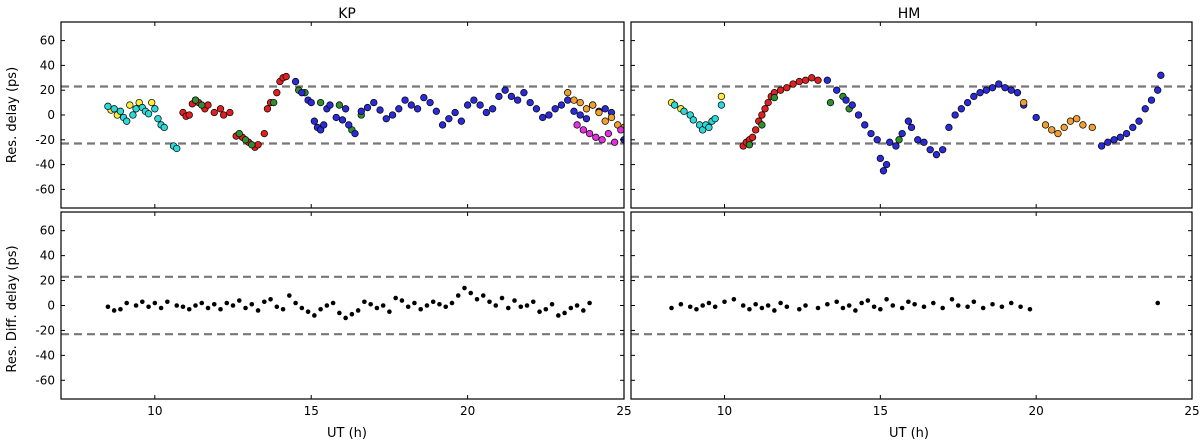  What do you see at coordinates (47, 41) in the screenshot?
I see `y-tick-label: 60` at bounding box center [47, 41].